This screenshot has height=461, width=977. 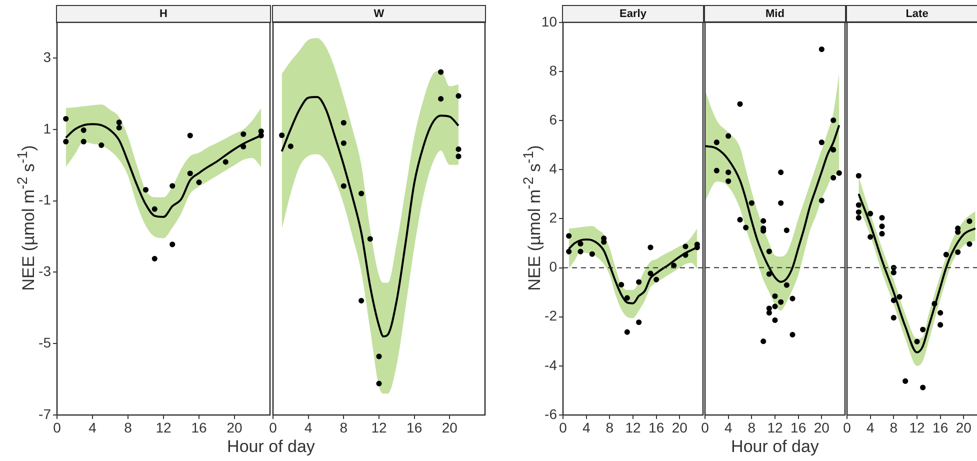 What do you see at coordinates (553, 119) in the screenshot?
I see `y-tick-label: 6` at bounding box center [553, 119].